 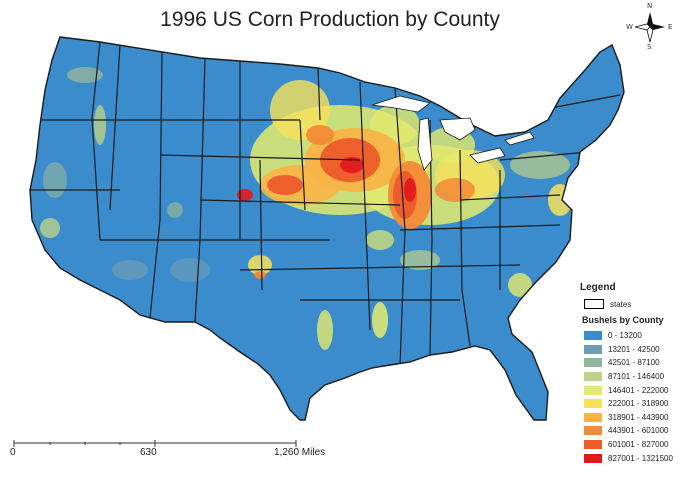 I want to click on legend-bin-row: 827001 - 1321500, so click(x=630, y=458).